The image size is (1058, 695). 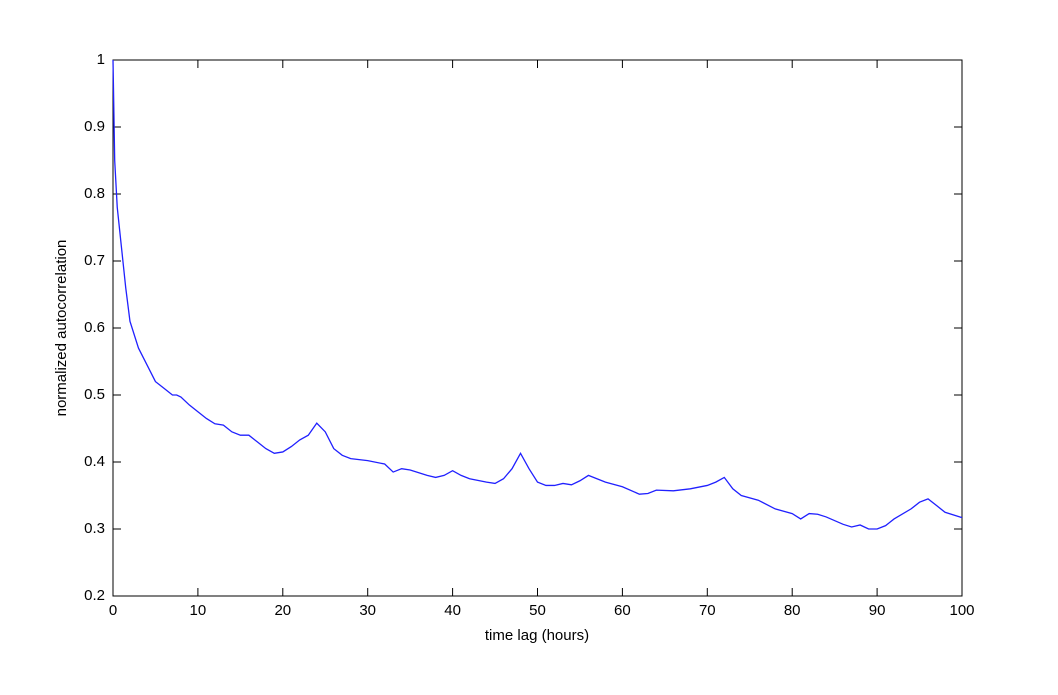 I want to click on x-tick-label: 30, so click(x=367, y=610).